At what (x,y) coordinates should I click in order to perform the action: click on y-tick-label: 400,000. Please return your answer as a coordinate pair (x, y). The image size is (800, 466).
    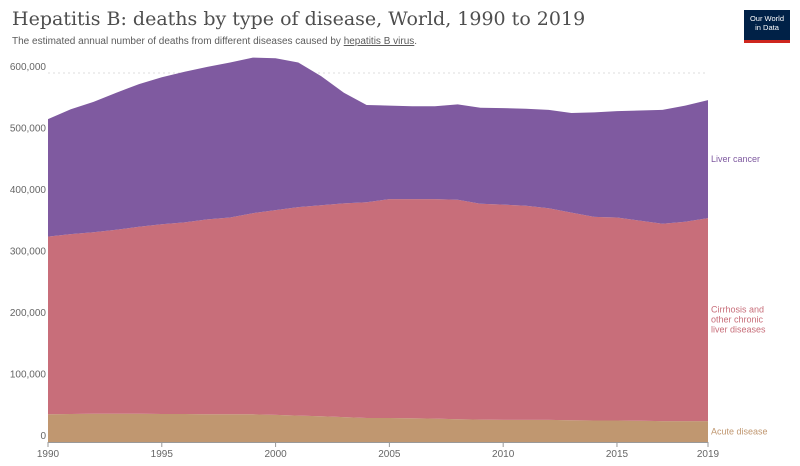
    Looking at the image, I should click on (28, 190).